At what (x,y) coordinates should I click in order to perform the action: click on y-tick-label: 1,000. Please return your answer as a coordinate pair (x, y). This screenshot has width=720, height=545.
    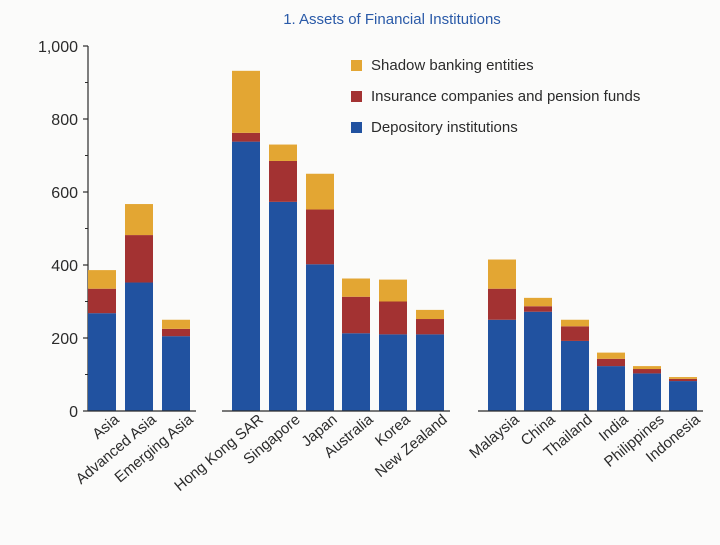
    Looking at the image, I should click on (58, 47).